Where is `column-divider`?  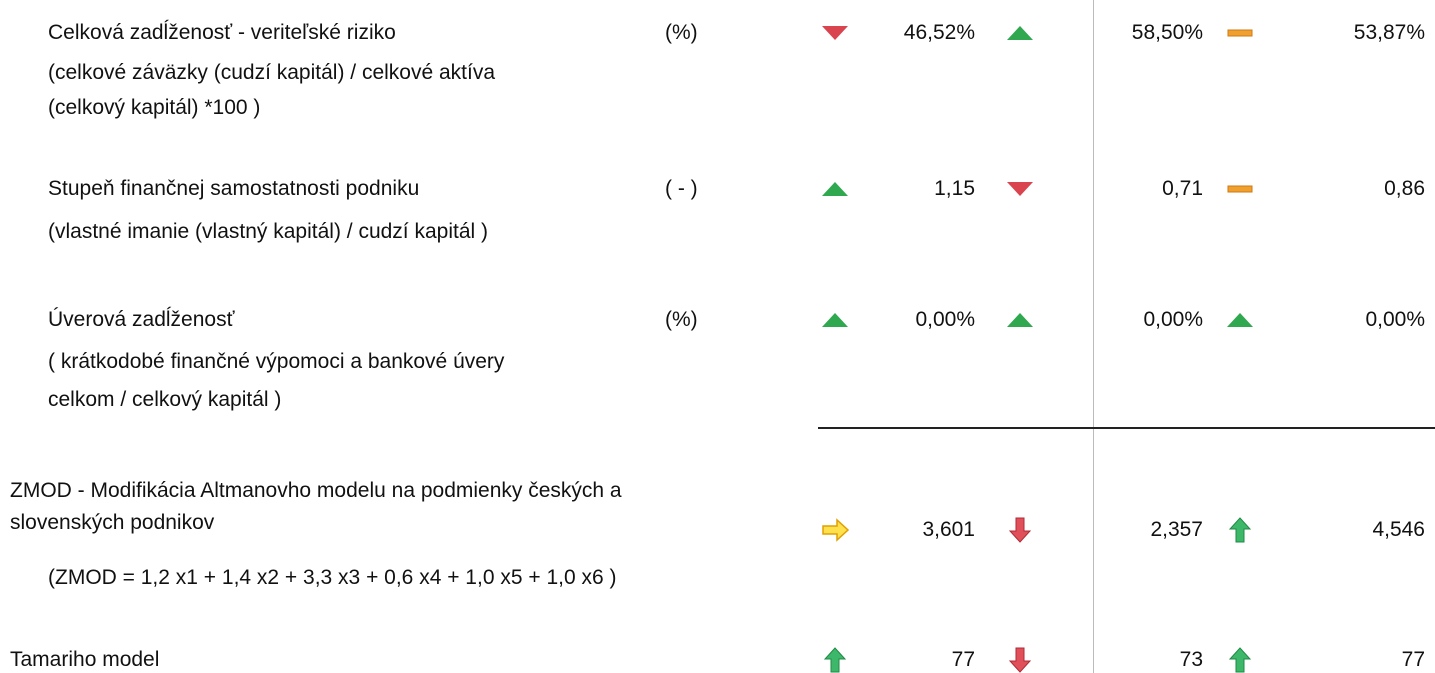 column-divider is located at coordinates (1093, 336).